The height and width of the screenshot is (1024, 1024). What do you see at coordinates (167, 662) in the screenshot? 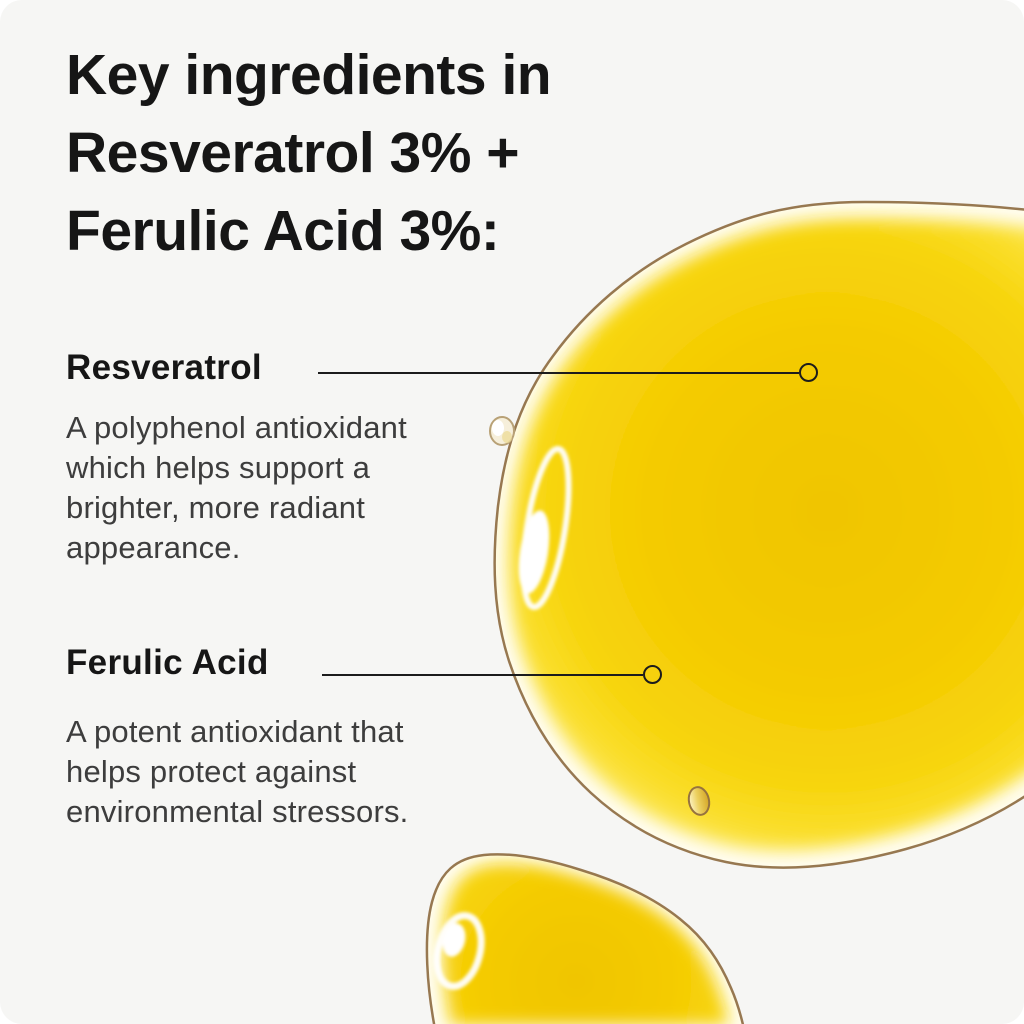
I see `ingredient-name-ferulic-acid: Ferulic Acid` at bounding box center [167, 662].